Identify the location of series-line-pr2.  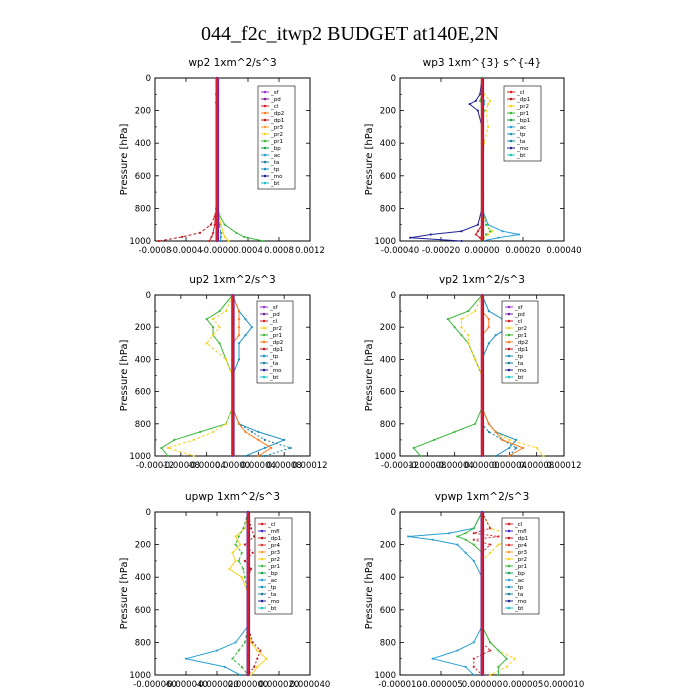
(248, 593).